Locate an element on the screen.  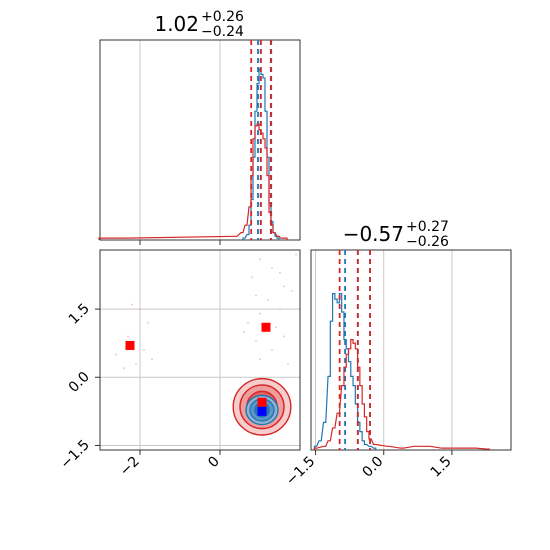
top-hist-frame is located at coordinates (200, 140).